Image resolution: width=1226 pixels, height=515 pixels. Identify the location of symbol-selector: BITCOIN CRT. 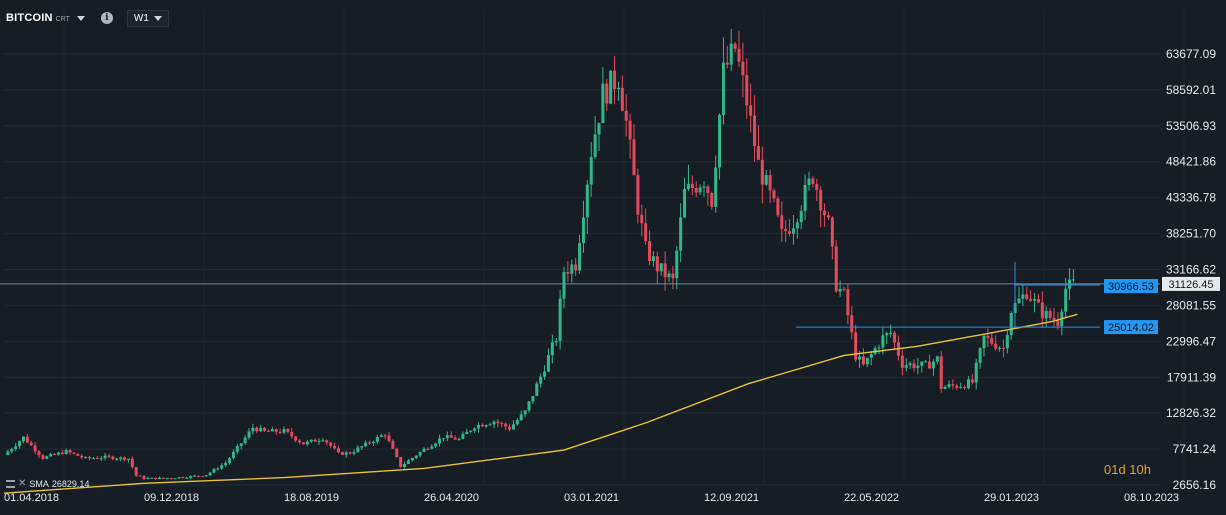
(45, 18).